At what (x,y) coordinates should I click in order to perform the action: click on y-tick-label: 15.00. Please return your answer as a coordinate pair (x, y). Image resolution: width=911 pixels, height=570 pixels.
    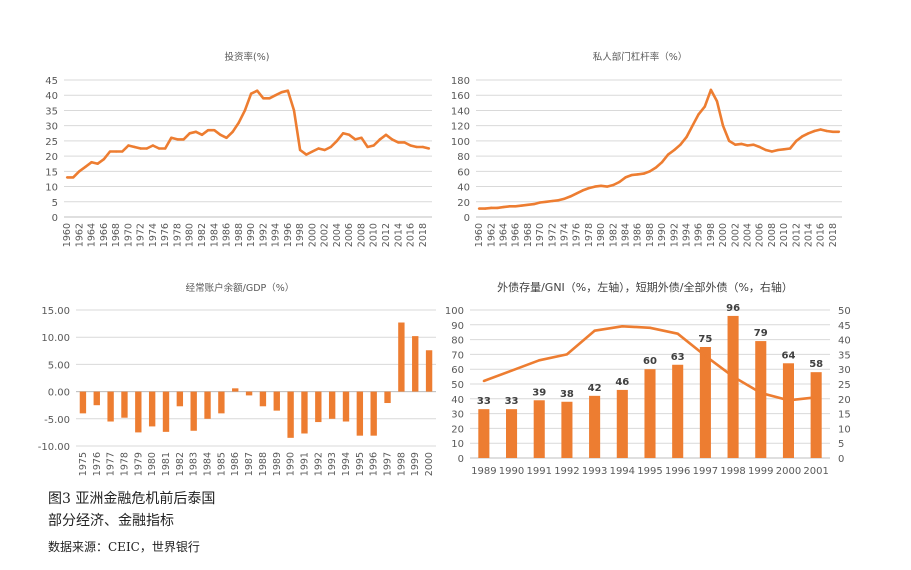
    Looking at the image, I should click on (55, 311).